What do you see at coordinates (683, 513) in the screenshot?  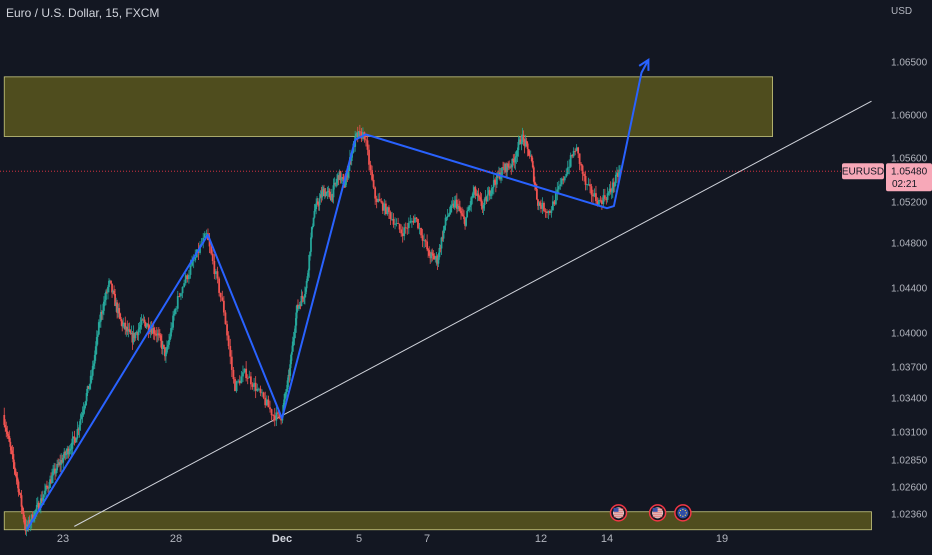 I see `eu-flag-icon` at bounding box center [683, 513].